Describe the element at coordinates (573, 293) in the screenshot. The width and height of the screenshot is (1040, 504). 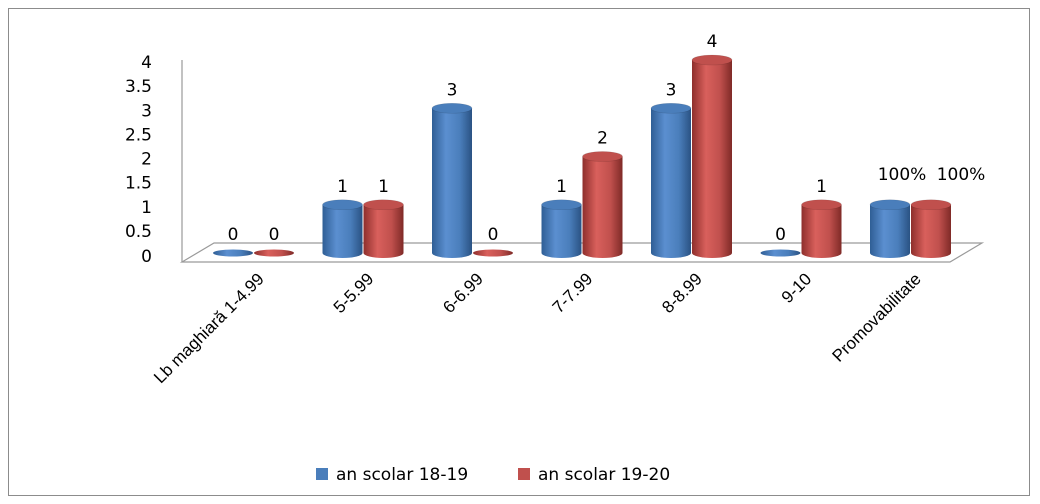
I see `x-category-label: 7-7.99` at that location.